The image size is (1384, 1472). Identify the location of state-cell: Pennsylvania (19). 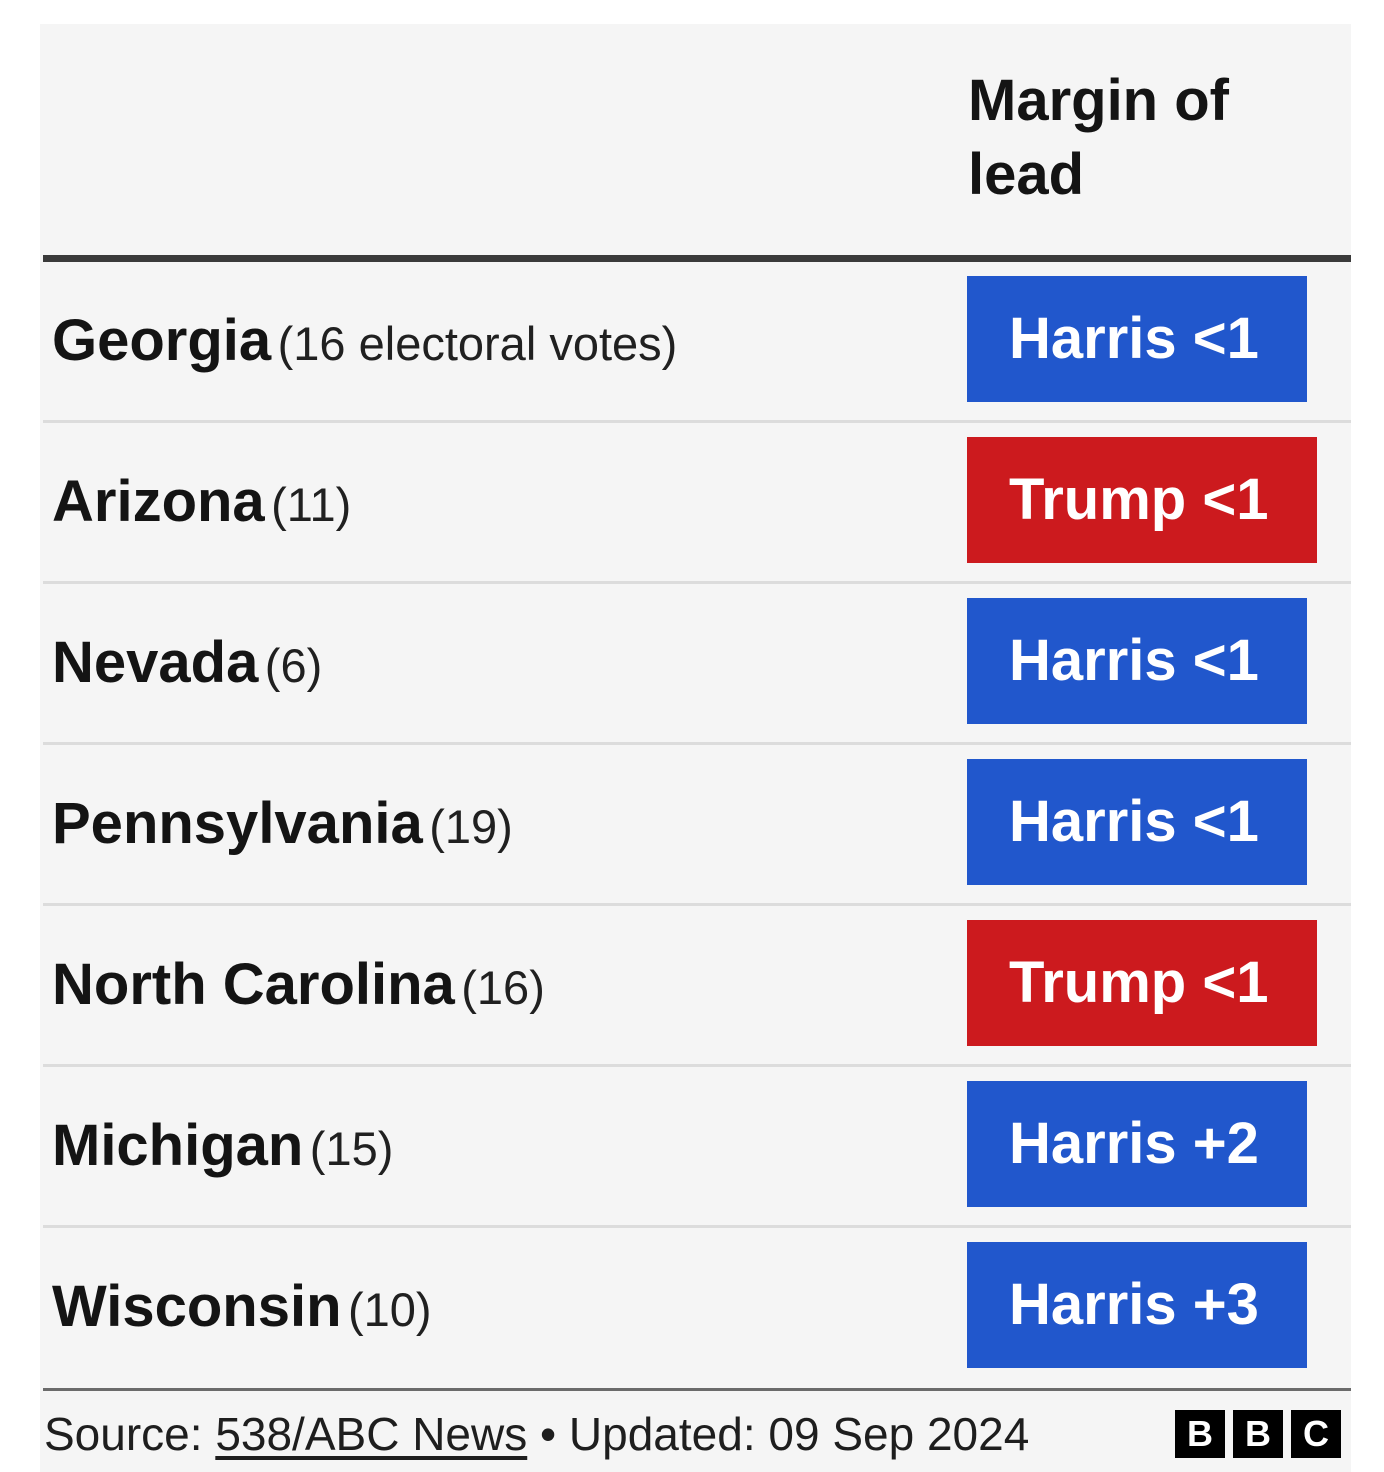
(282, 824).